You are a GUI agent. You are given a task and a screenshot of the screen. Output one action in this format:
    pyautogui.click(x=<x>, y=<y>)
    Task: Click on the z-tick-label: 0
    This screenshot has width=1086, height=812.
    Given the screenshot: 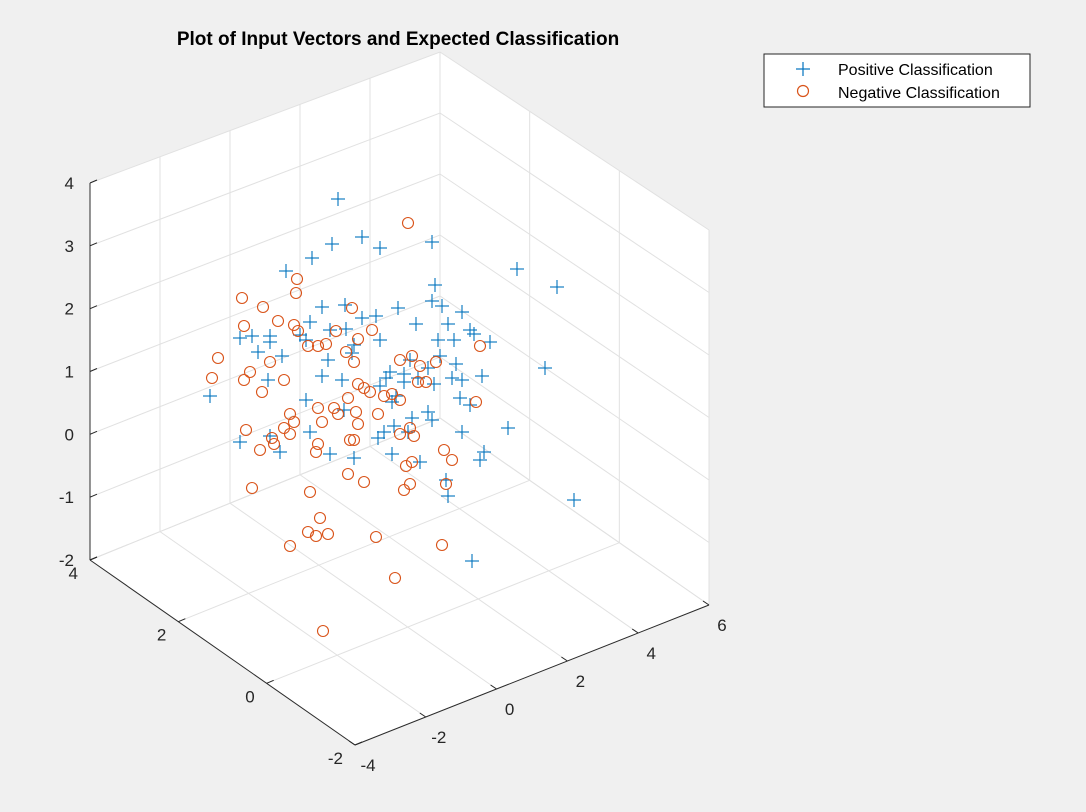 What is the action you would take?
    pyautogui.click(x=69, y=434)
    